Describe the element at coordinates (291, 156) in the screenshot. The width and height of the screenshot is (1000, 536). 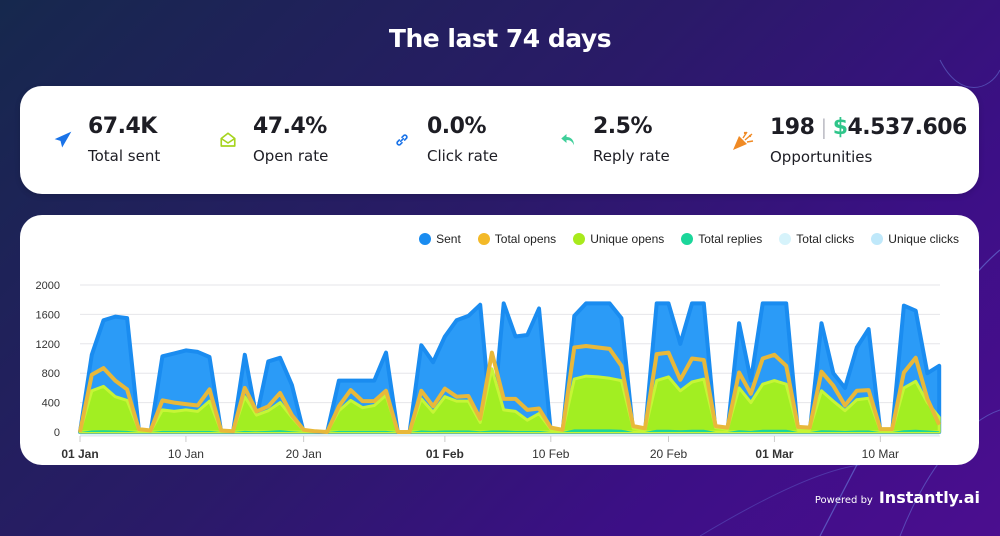
I see `stat-label: Open rate` at that location.